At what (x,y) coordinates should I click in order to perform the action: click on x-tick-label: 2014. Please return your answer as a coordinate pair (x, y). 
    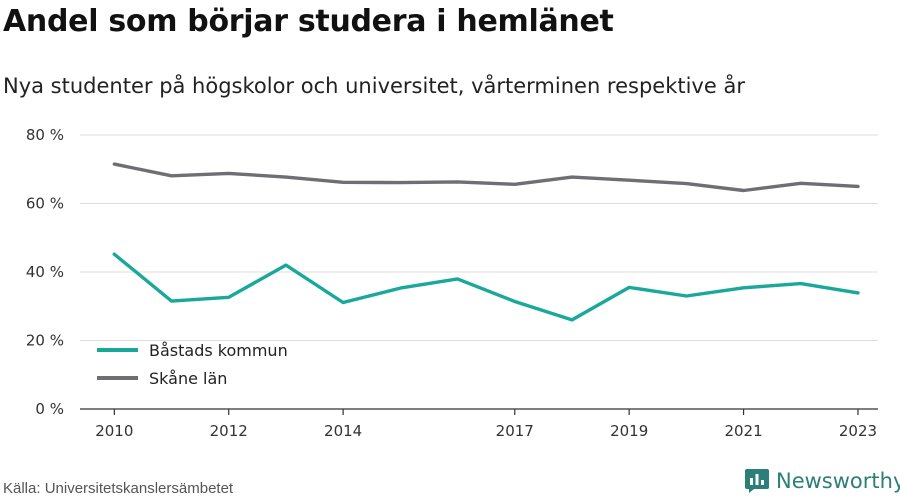
    Looking at the image, I should click on (343, 431).